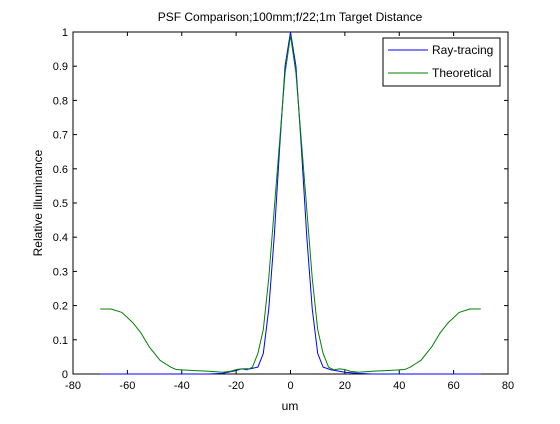 This screenshot has width=560, height=424. I want to click on x-tick-label: 60, so click(454, 386).